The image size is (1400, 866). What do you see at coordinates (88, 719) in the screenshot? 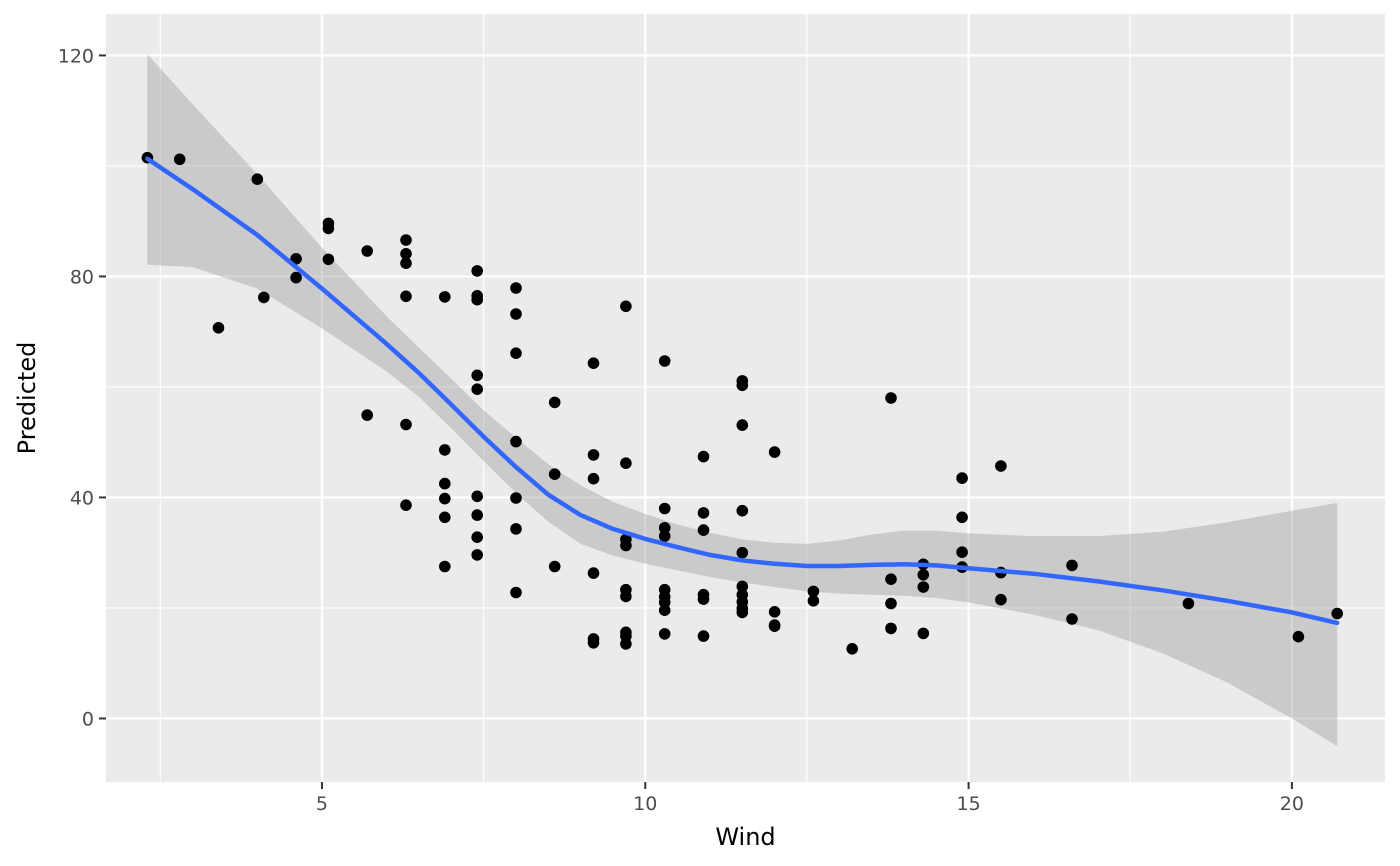
I see `y-tick-label: 0` at bounding box center [88, 719].